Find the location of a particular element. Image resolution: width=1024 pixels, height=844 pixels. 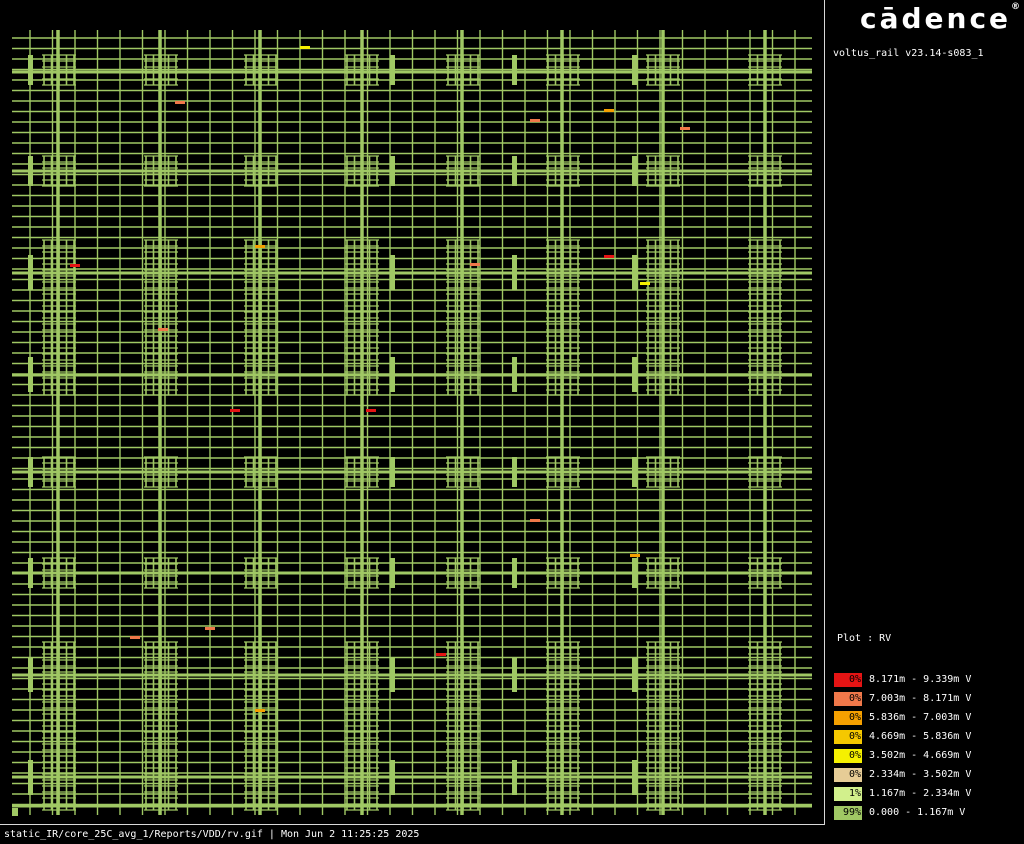

legend-range: 7.003m - 8.171m V is located at coordinates (920, 698).